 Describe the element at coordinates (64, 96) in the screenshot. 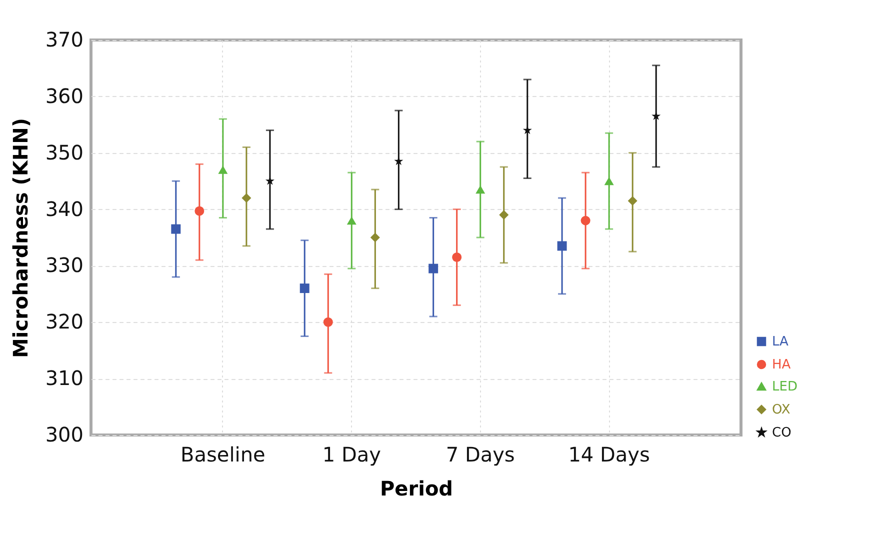

I see `y-tick-label: 360` at that location.